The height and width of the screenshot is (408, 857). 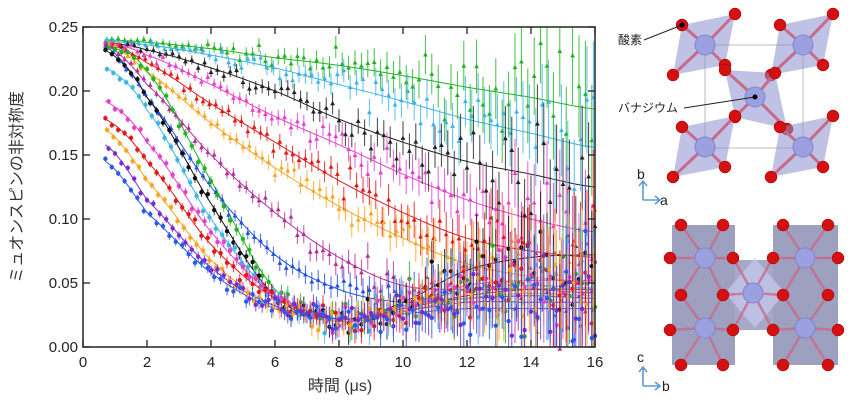 I want to click on y-axis-label: ミュオンスピンの非対称度, so click(x=17, y=187).